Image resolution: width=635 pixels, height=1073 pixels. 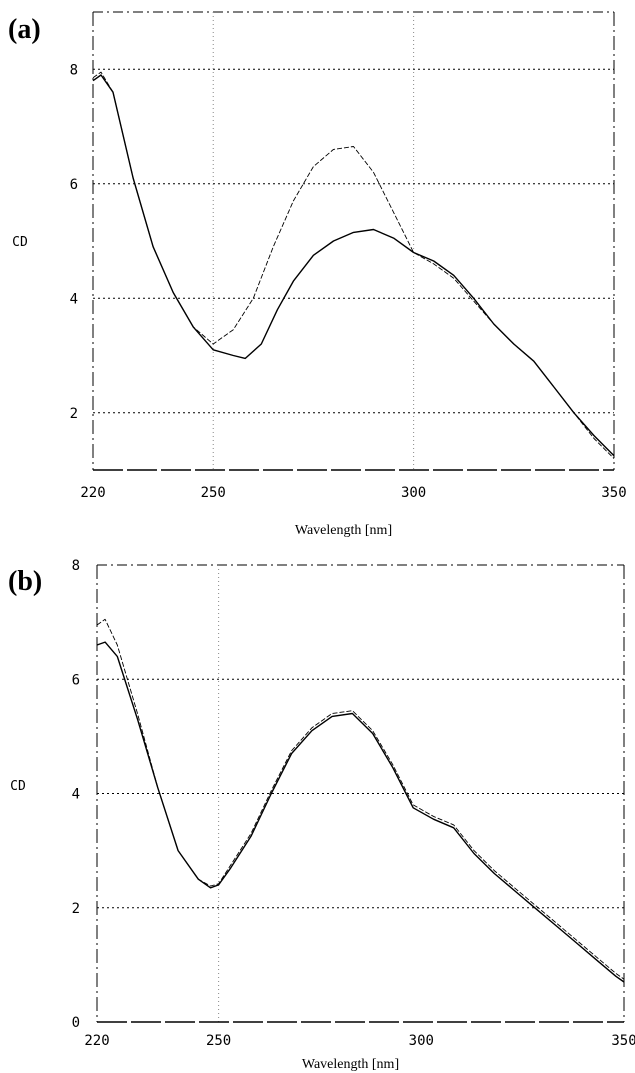 I want to click on panel-label: (a), so click(x=24, y=29).